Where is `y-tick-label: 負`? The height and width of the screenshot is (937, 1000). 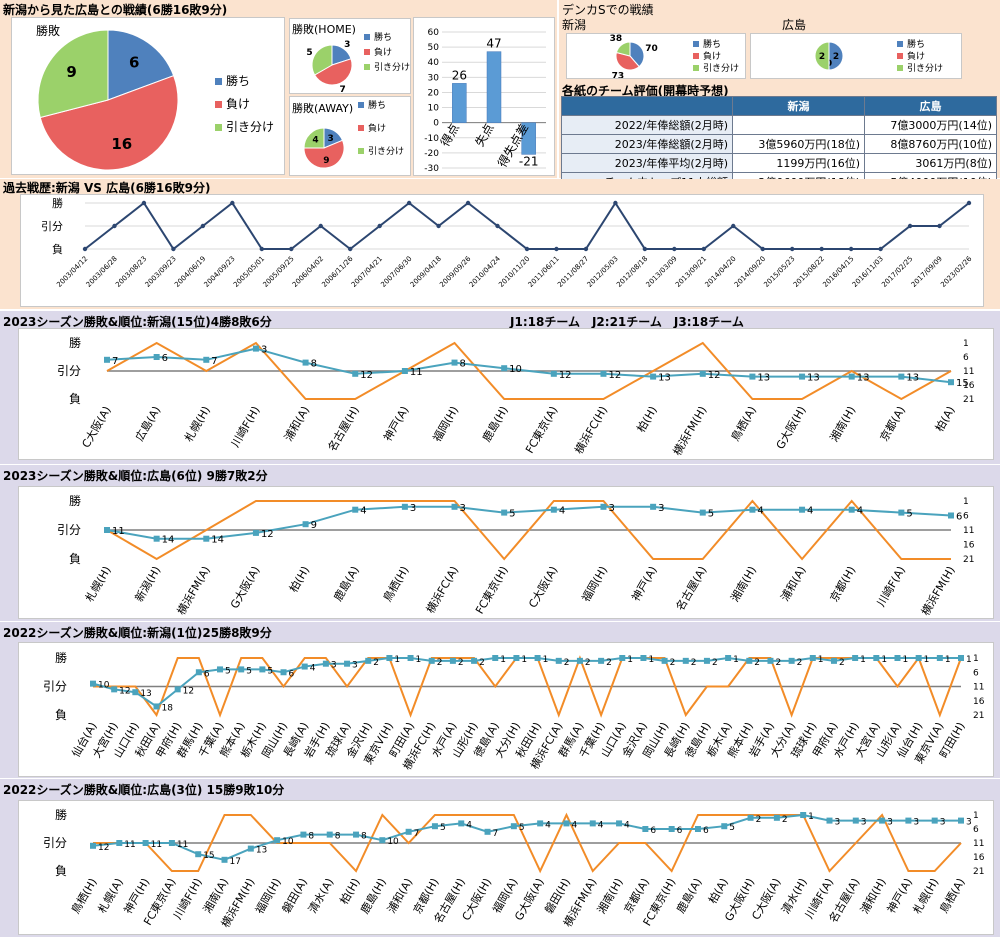 y-tick-label: 負 is located at coordinates (61, 871).